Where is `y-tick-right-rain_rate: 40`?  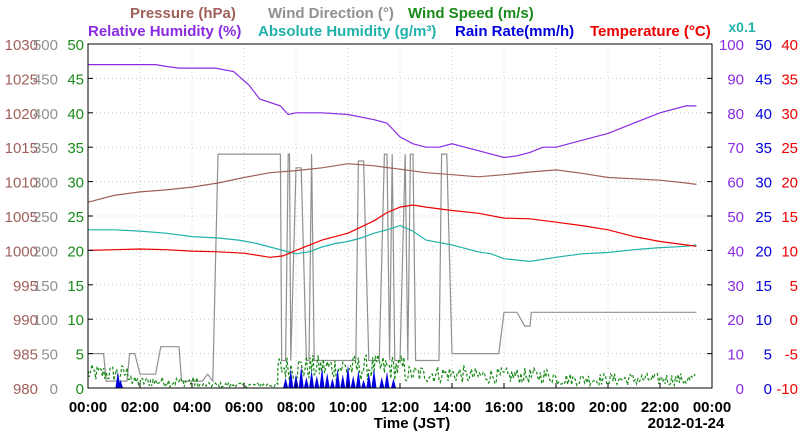 y-tick-right-rain_rate: 40 is located at coordinates (763, 114).